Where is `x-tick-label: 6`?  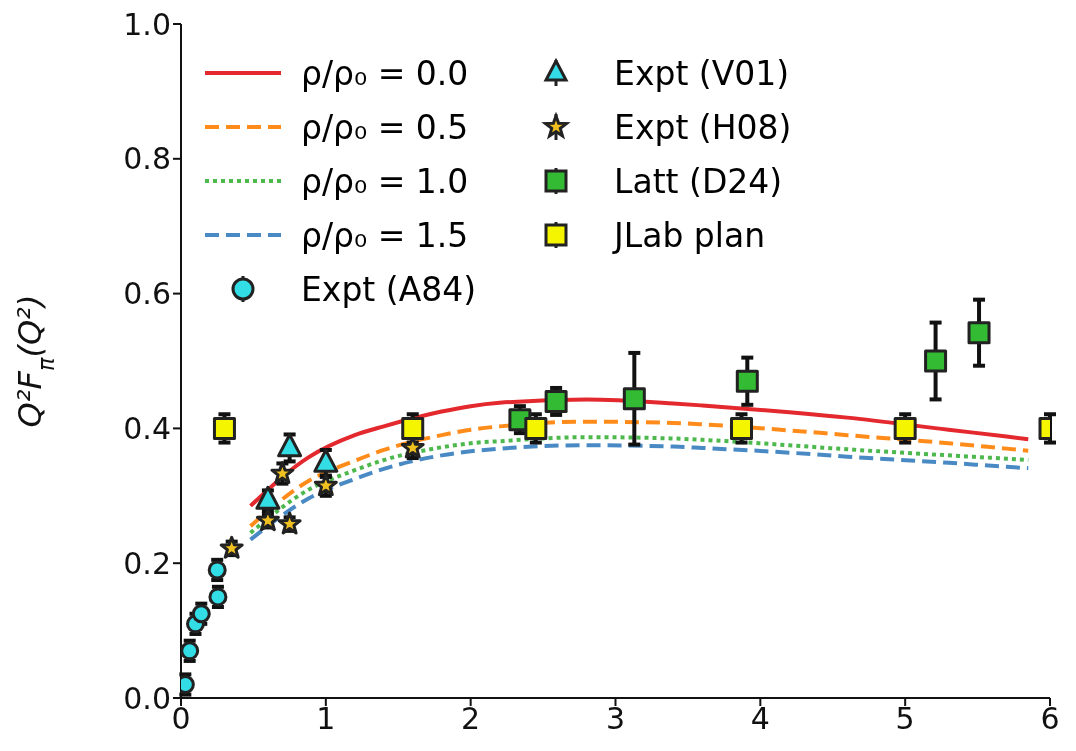 x-tick-label: 6 is located at coordinates (1050, 719).